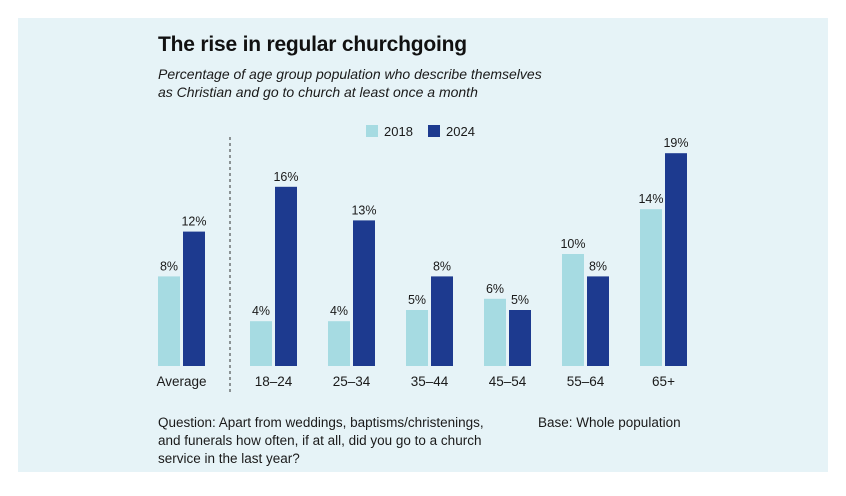 This screenshot has width=846, height=496. What do you see at coordinates (508, 381) in the screenshot?
I see `category-label-45–54: 45–54` at bounding box center [508, 381].